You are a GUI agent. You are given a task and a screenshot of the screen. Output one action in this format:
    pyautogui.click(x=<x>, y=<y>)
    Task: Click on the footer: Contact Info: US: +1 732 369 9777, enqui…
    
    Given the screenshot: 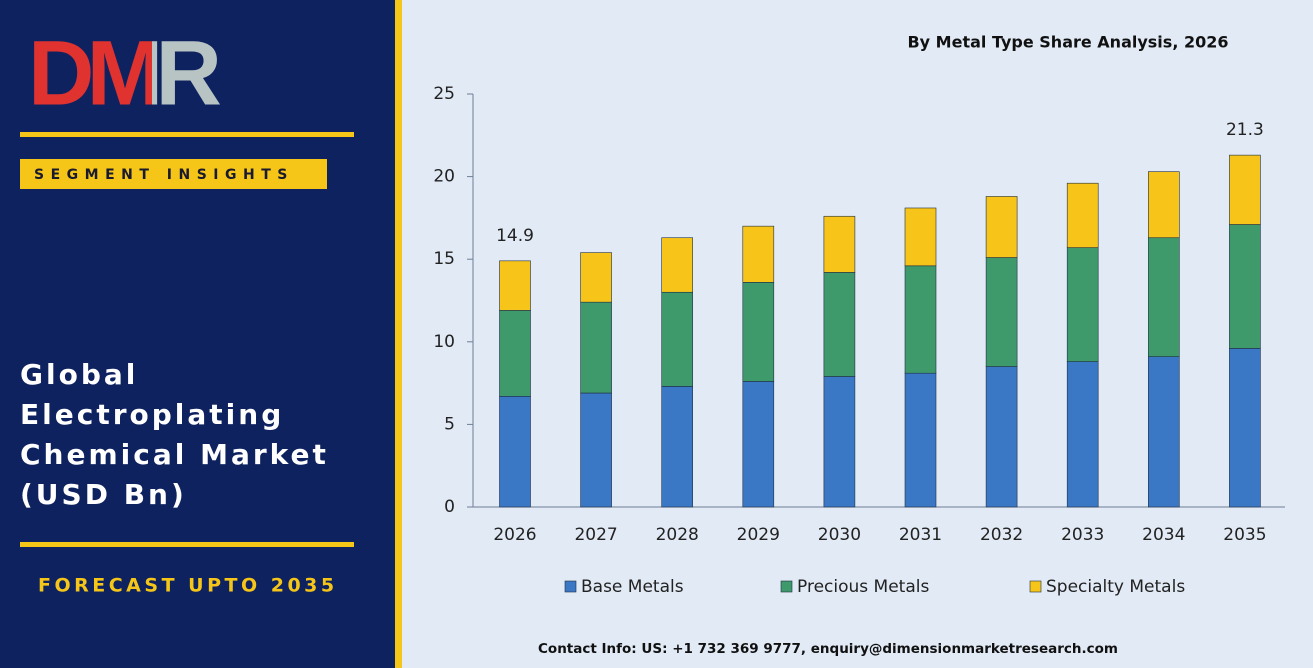 What is the action you would take?
    pyautogui.click(x=828, y=649)
    